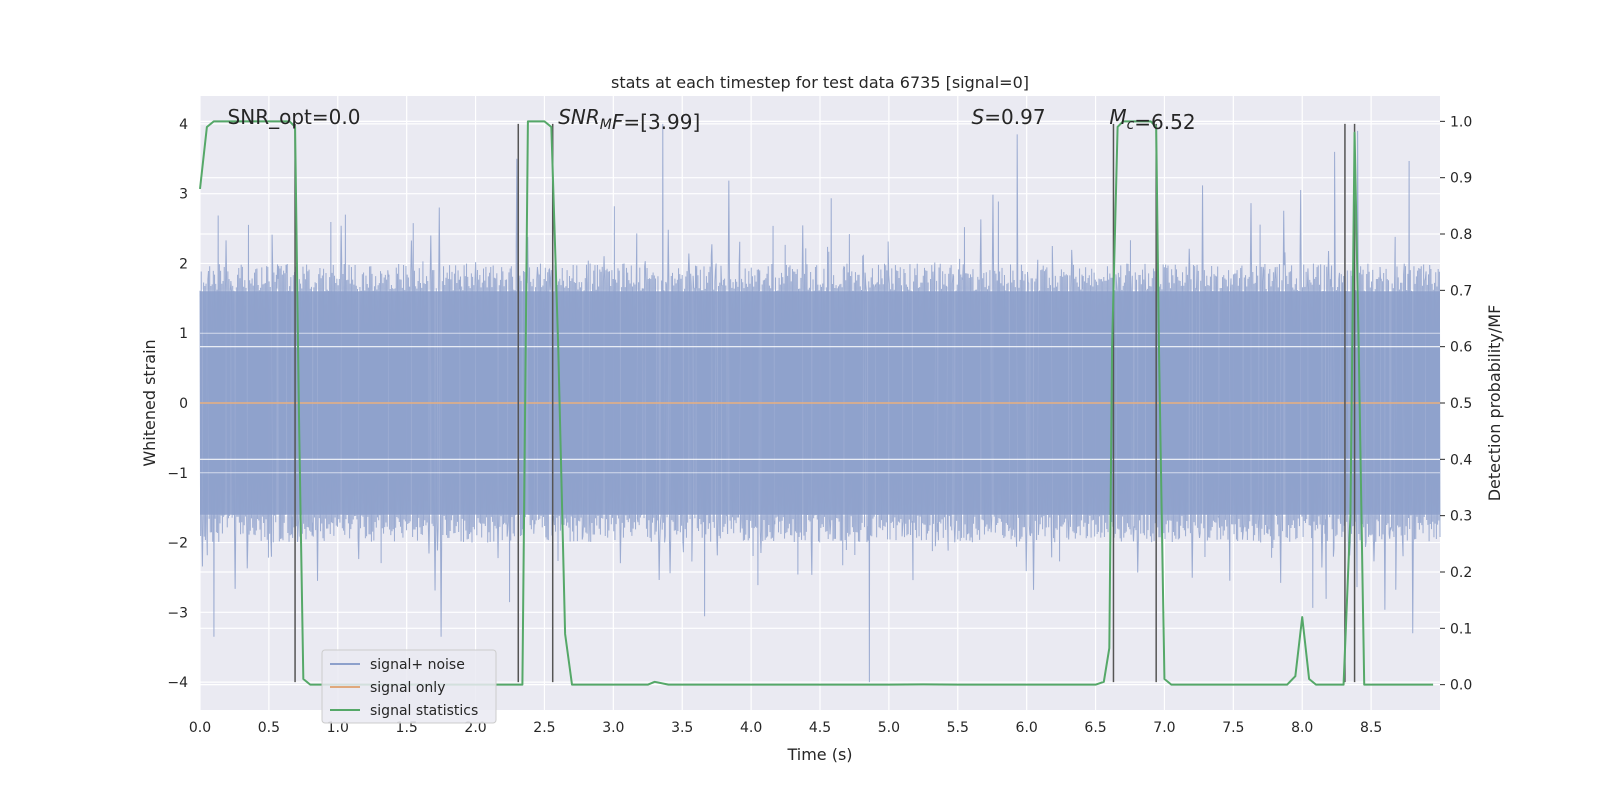 This screenshot has height=800, width=1600. I want to click on y2-tick-label: 0.4, so click(1461, 460).